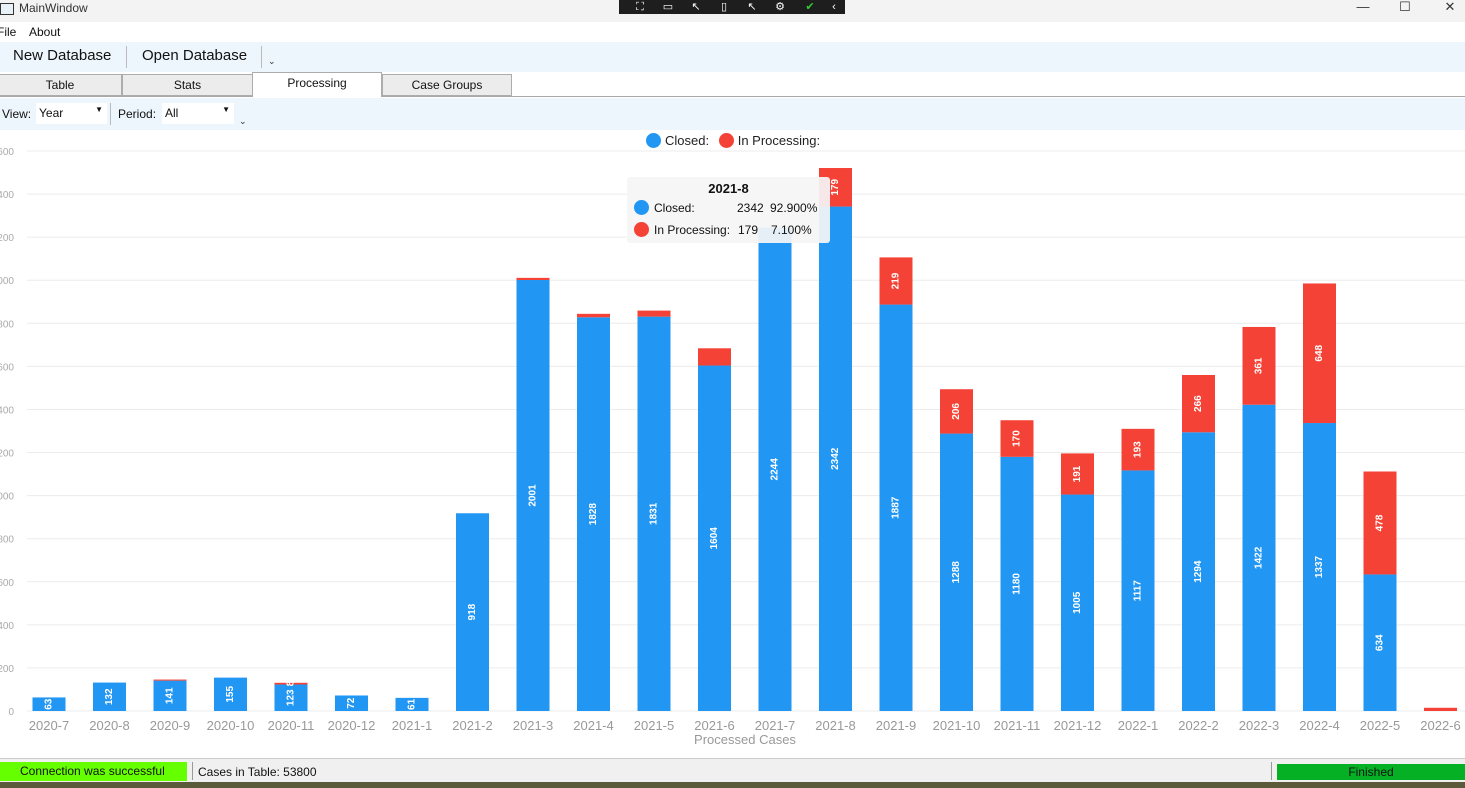  I want to click on legend-processing: In Processing:, so click(769, 140).